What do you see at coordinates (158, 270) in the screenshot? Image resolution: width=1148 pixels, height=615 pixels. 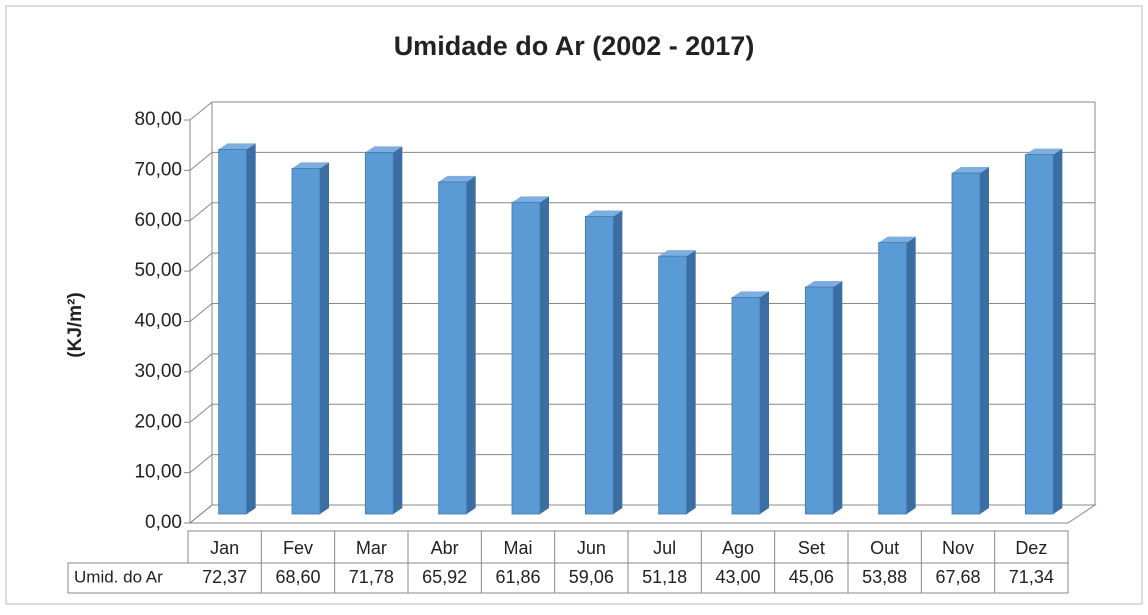 I see `y-tick-label: 50,00` at bounding box center [158, 270].